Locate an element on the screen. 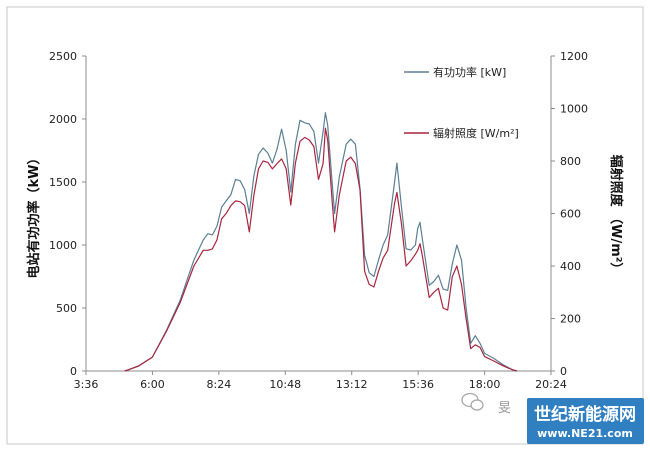 This screenshot has width=650, height=451. watermark: 旻 世纪新能源网 www.NE21.com is located at coordinates (552, 418).